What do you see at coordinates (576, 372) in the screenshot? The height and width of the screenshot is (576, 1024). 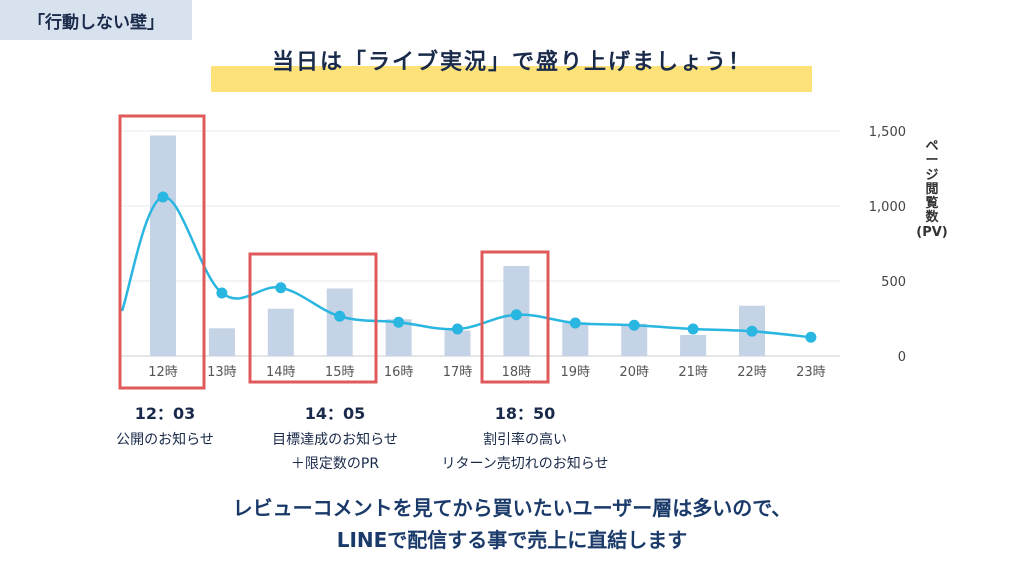 I see `x-tick-label: 19時` at bounding box center [576, 372].